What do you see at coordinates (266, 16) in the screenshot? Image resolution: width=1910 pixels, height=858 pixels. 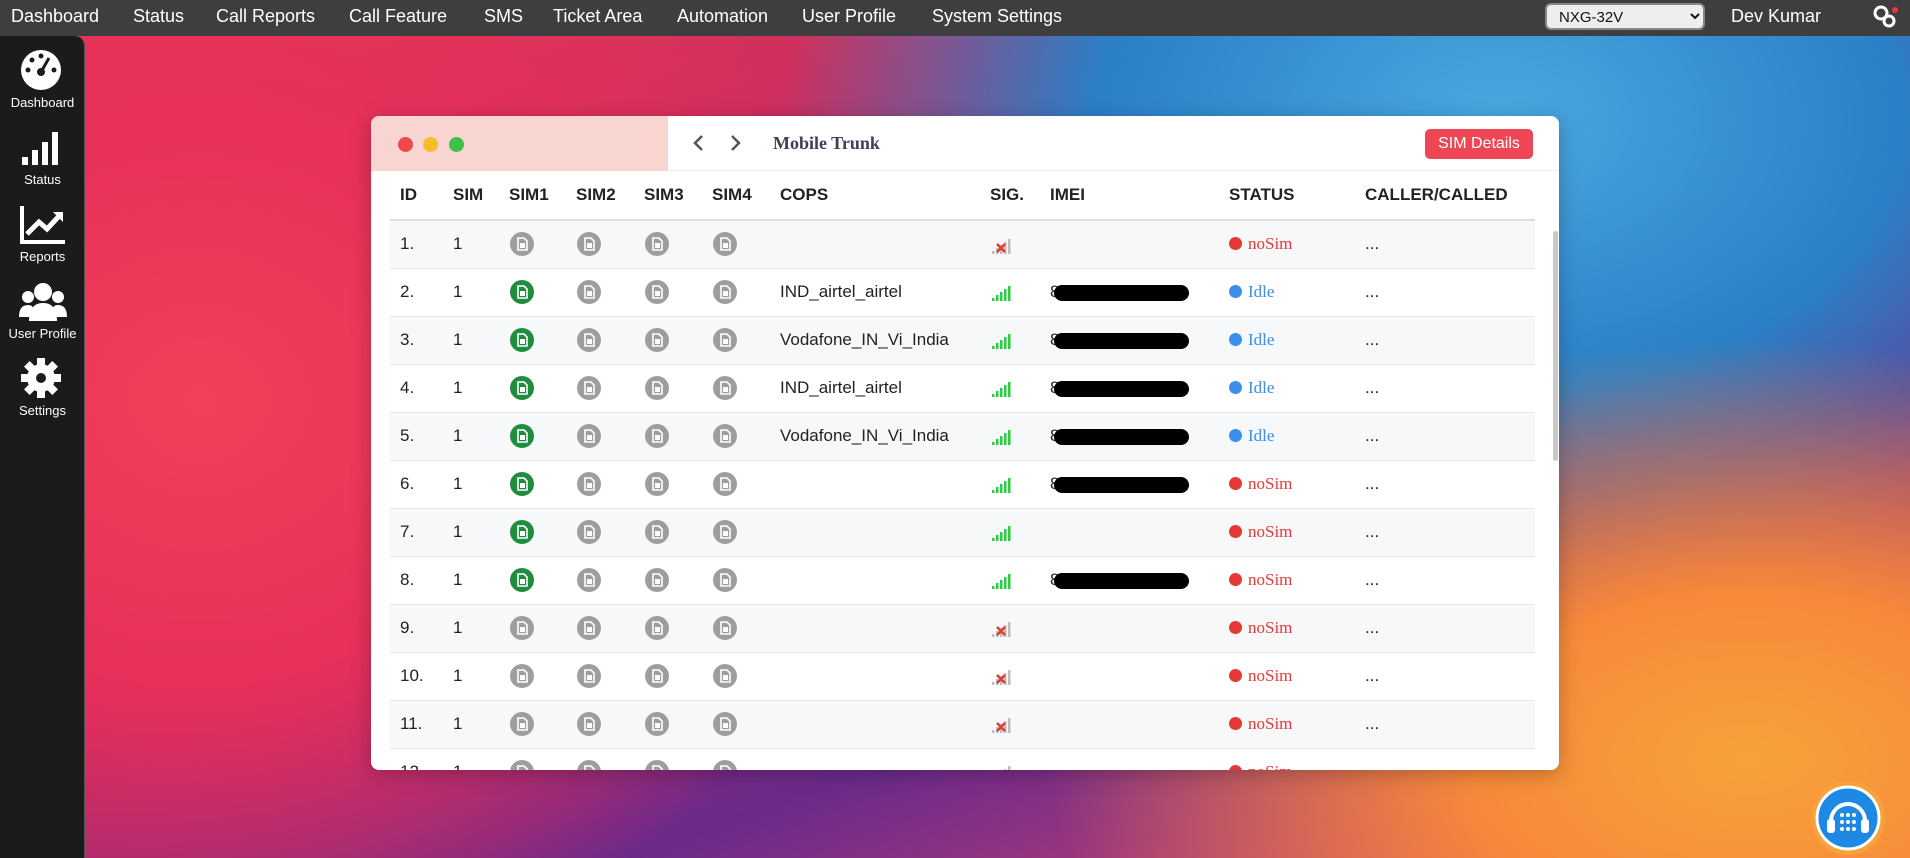 I see `nav-item: Call Reports` at bounding box center [266, 16].